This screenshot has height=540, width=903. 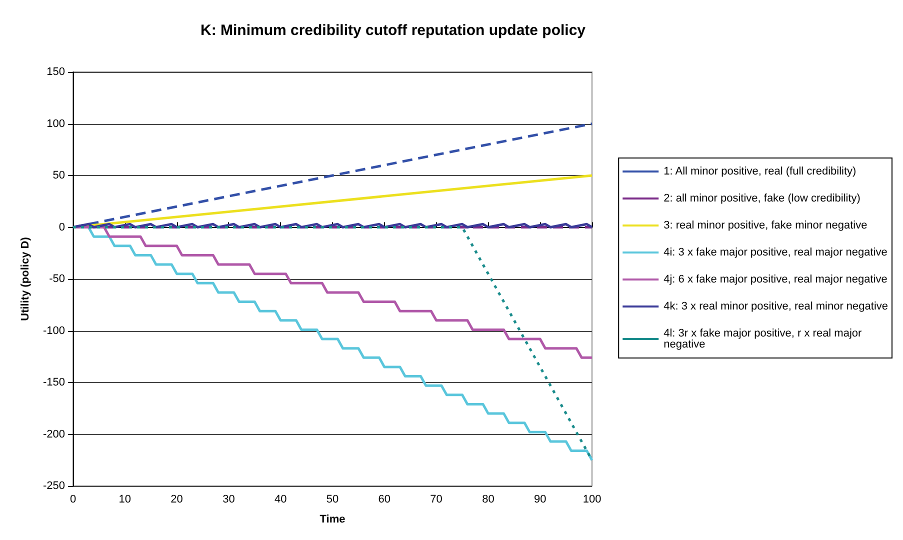 What do you see at coordinates (592, 500) in the screenshot?
I see `x-tick-label: 100` at bounding box center [592, 500].